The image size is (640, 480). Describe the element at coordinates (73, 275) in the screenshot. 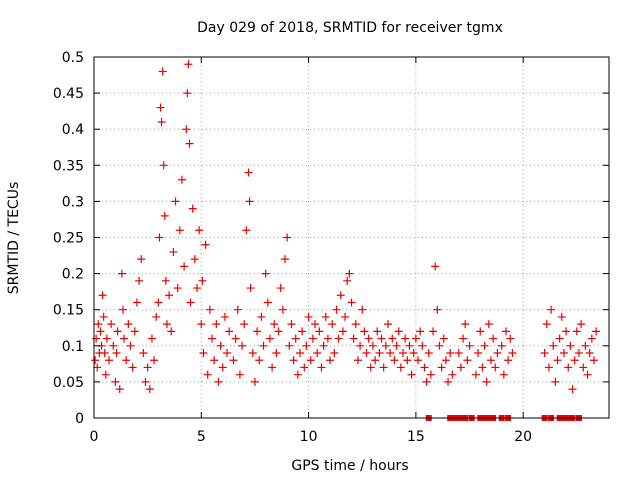

I see `y-tick-label: 0.2` at that location.